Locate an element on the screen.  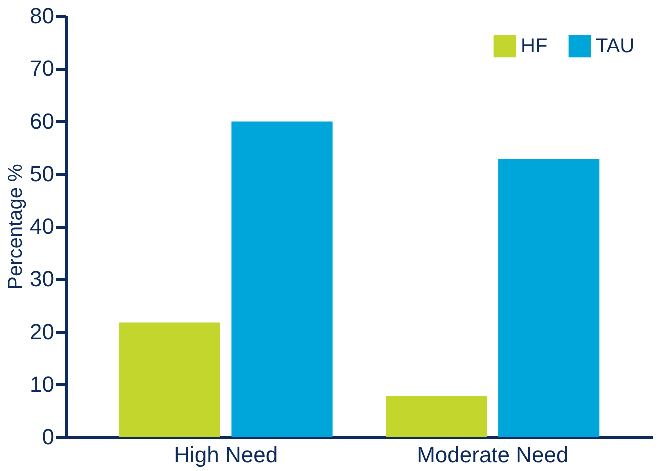
y-tick-label: 70 is located at coordinates (42, 69).